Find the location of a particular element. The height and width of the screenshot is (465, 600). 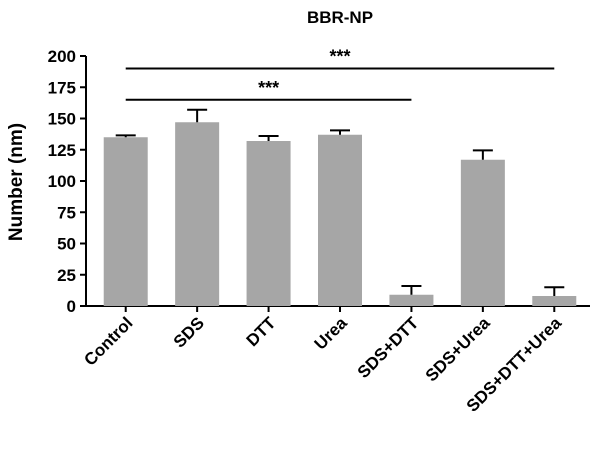

y-tick-label: 50 is located at coordinates (66, 244).